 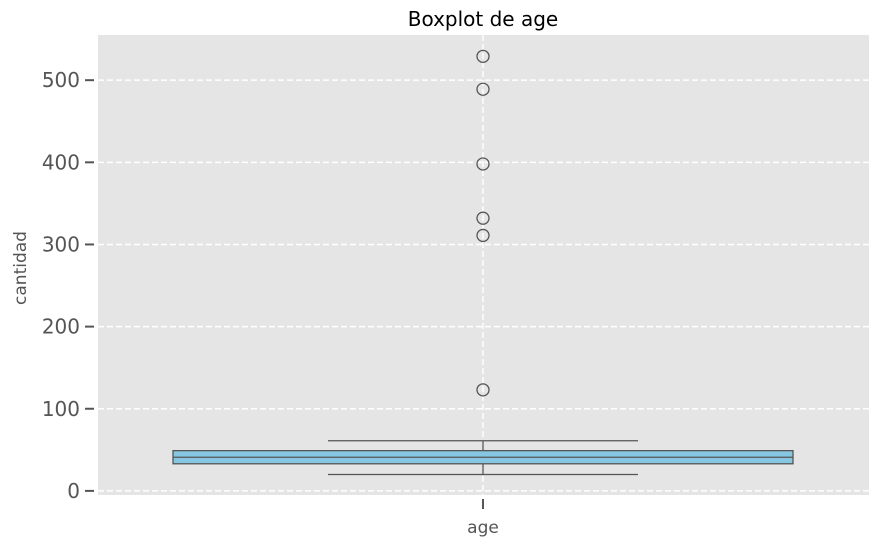 I want to click on y-axis-label: cantidad, so click(x=21, y=268).